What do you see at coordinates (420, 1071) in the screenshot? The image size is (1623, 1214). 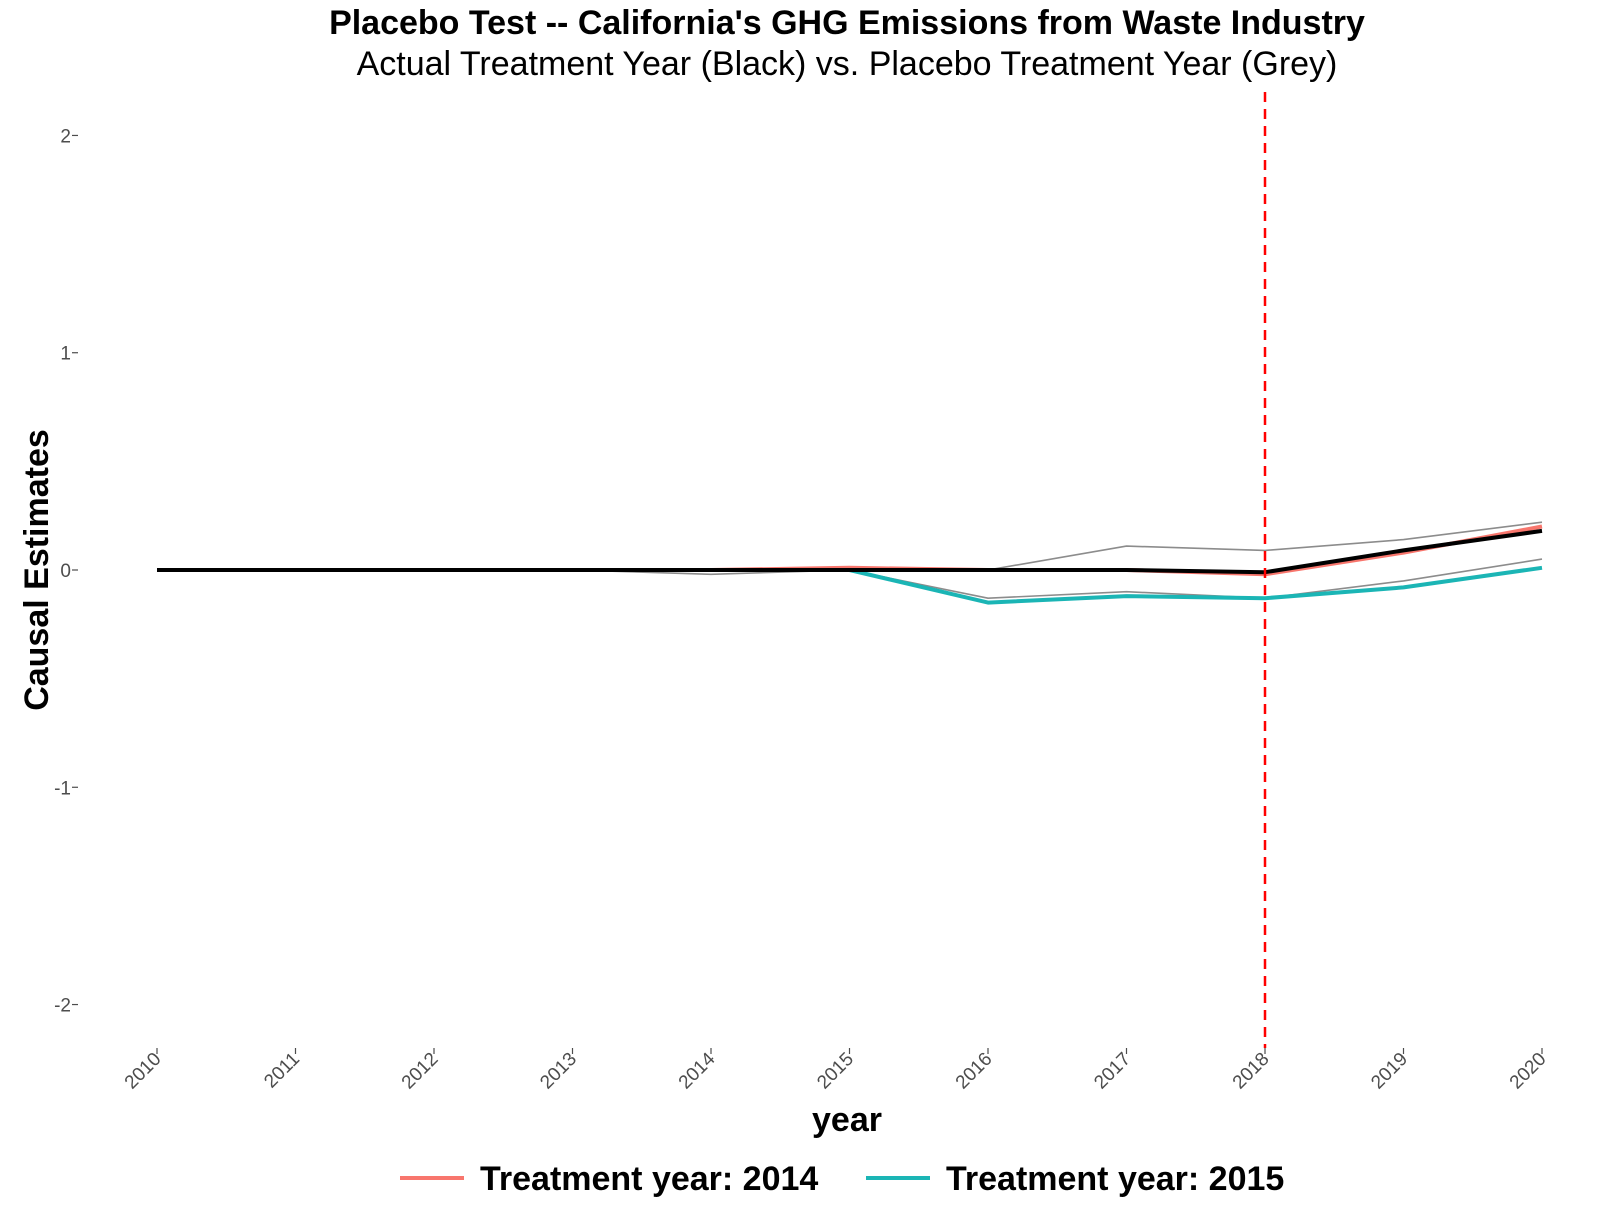 I see `x-tick-label: 2012` at bounding box center [420, 1071].